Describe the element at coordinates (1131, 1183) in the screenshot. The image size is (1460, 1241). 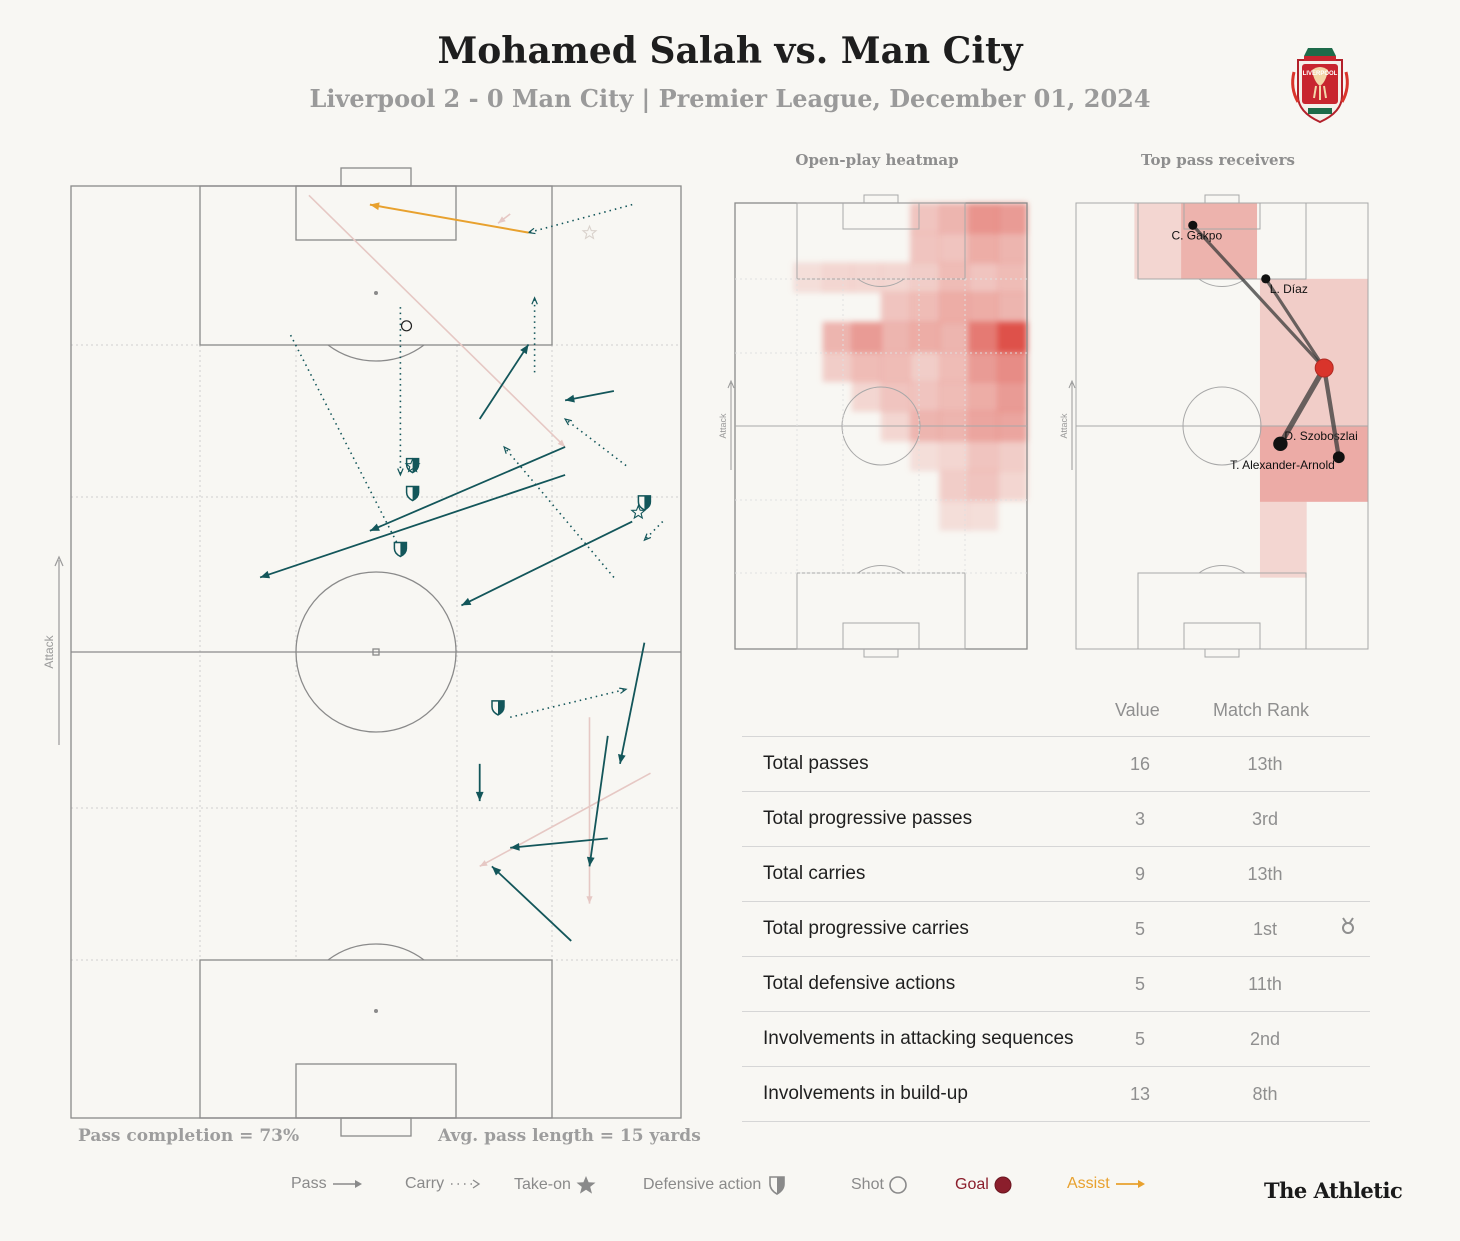
I see `assist-arrow-icon` at that location.